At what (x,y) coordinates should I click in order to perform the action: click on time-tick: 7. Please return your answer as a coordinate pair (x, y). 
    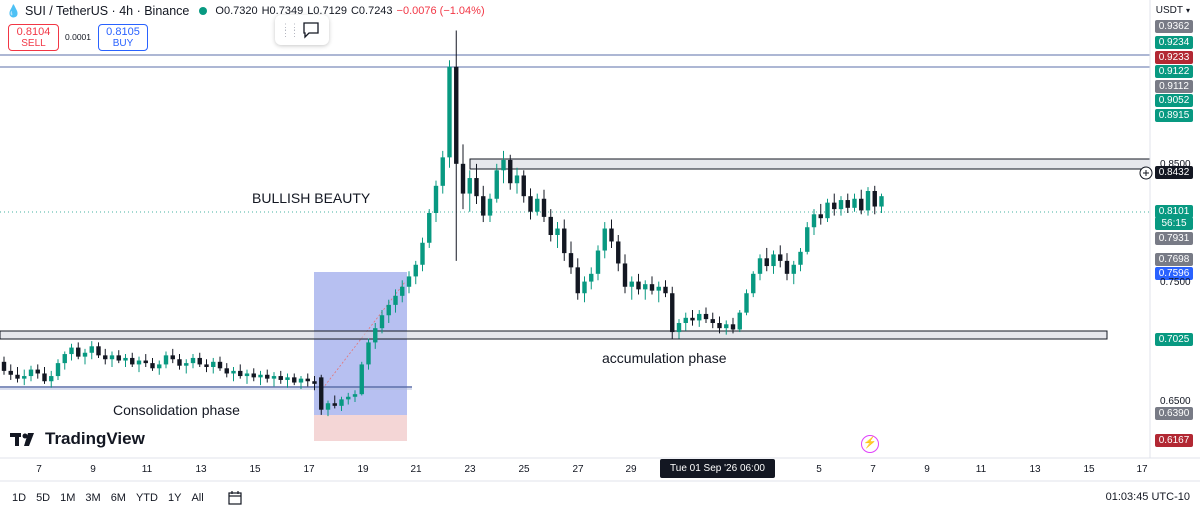
    Looking at the image, I should click on (39, 469).